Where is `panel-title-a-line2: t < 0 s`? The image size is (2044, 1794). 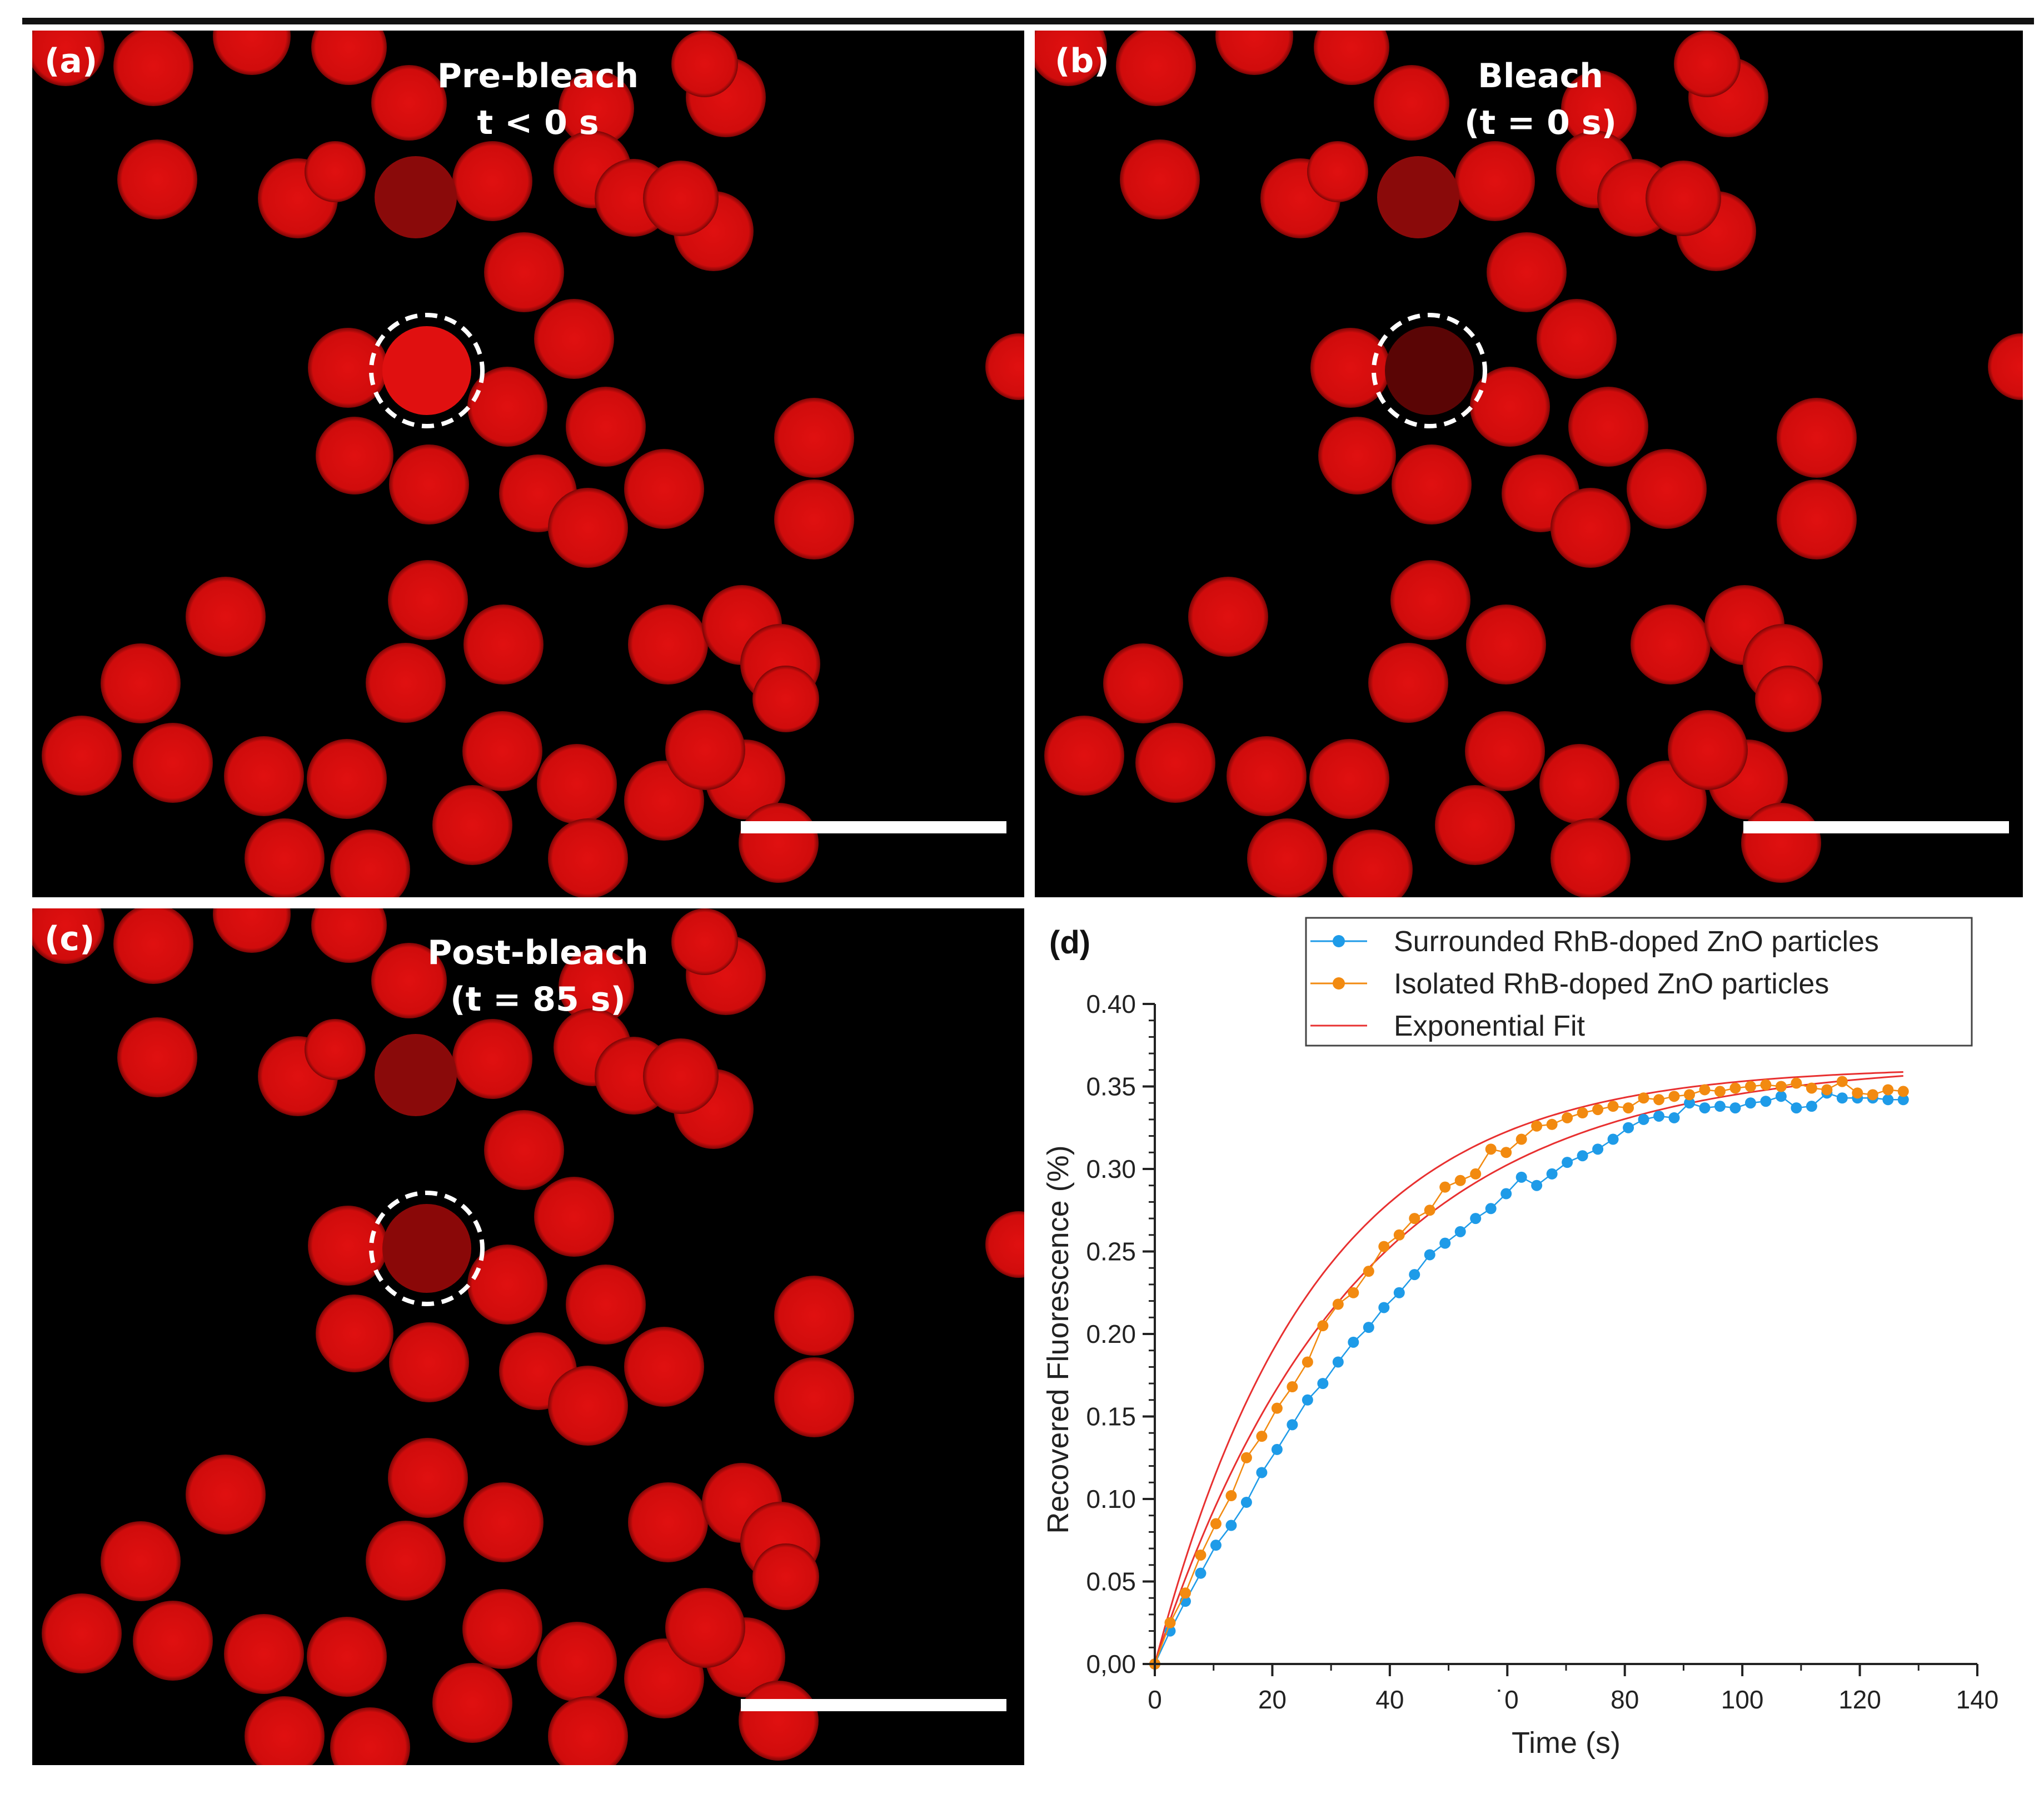 panel-title-a-line2: t < 0 s is located at coordinates (538, 122).